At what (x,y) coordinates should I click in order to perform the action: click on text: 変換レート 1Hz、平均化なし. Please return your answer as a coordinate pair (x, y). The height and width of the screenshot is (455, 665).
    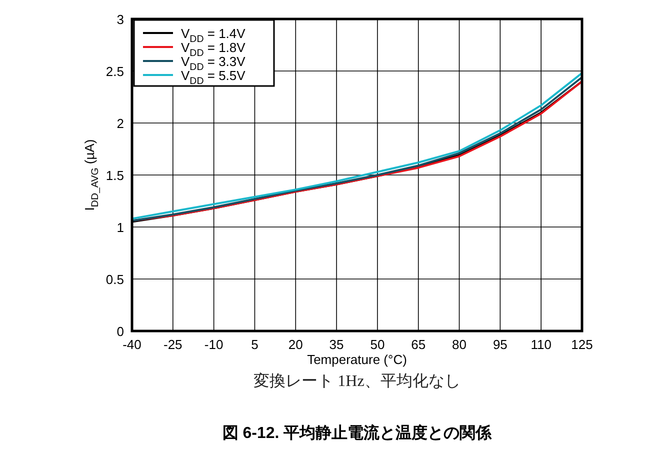
    Looking at the image, I should click on (357, 381).